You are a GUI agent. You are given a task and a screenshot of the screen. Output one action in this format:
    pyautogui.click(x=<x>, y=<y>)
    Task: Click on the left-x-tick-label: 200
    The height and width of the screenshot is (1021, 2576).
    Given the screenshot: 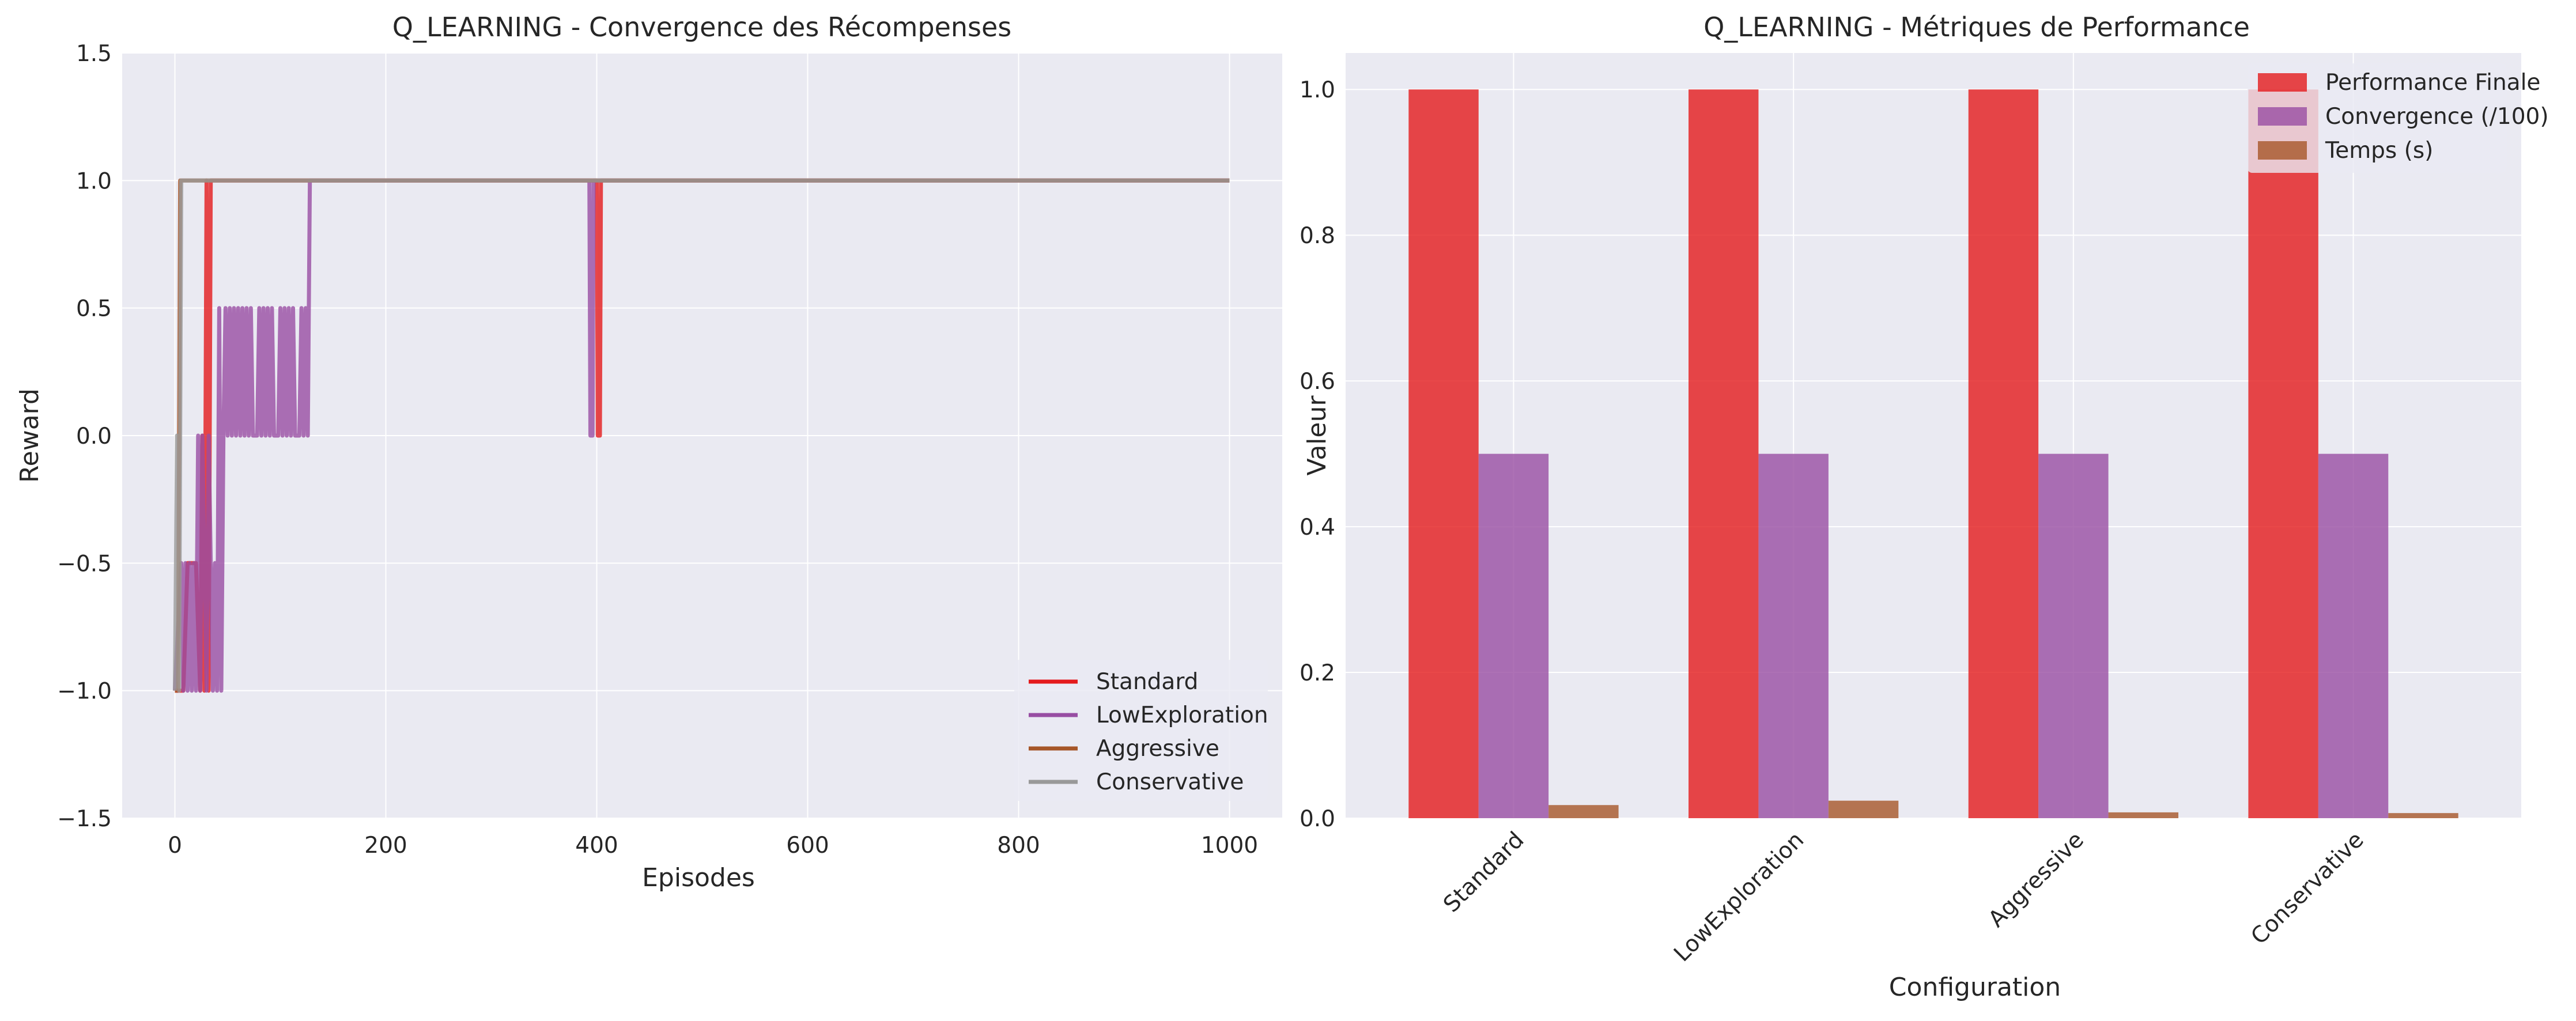 What is the action you would take?
    pyautogui.click(x=385, y=846)
    